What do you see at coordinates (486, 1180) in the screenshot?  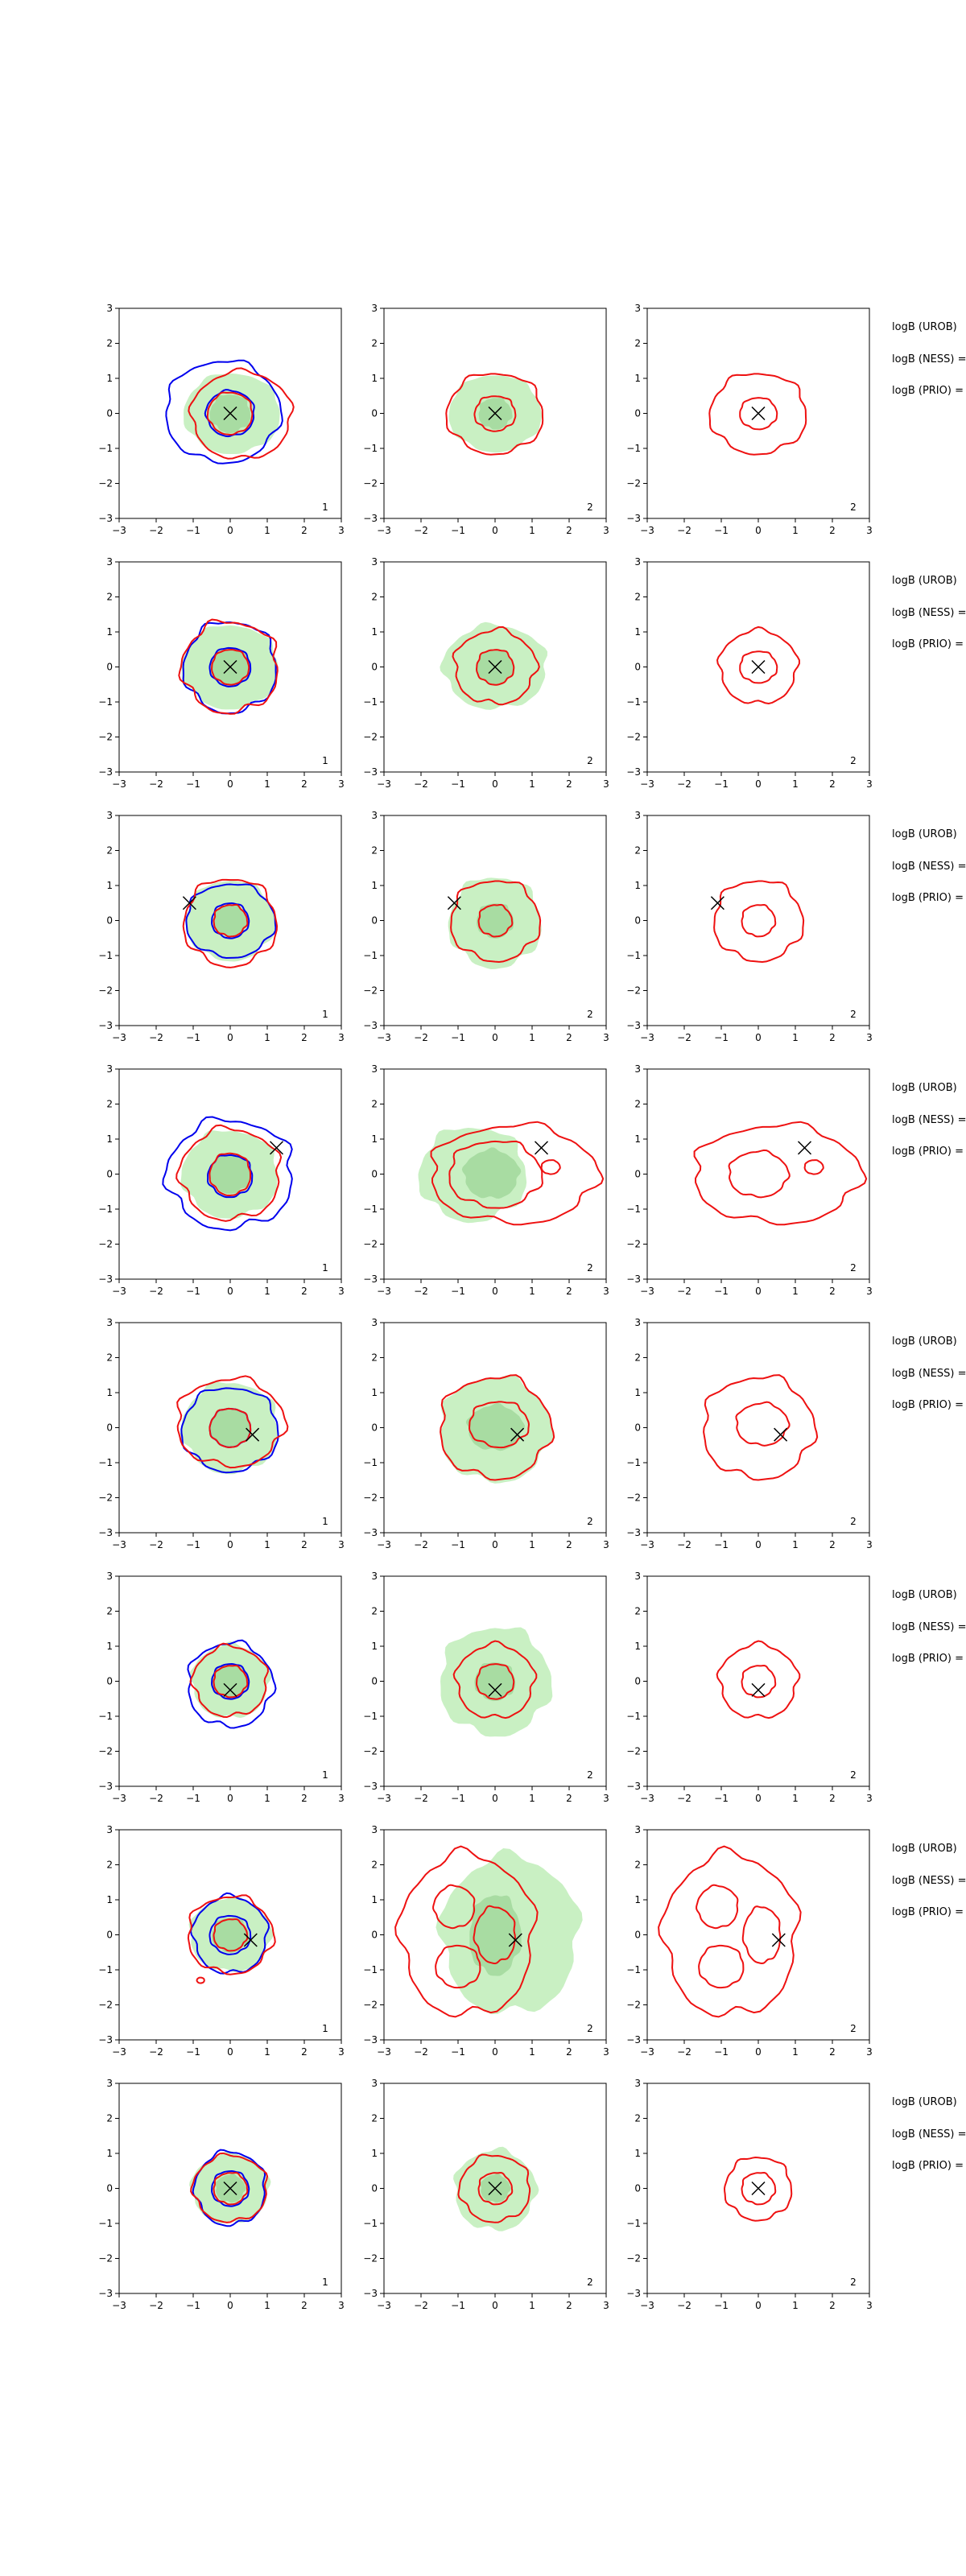 I see `panel-r4-c2: −3 −2 −1 0 1 2 3 −3 −2 −1 0 1 2 3 2` at bounding box center [486, 1180].